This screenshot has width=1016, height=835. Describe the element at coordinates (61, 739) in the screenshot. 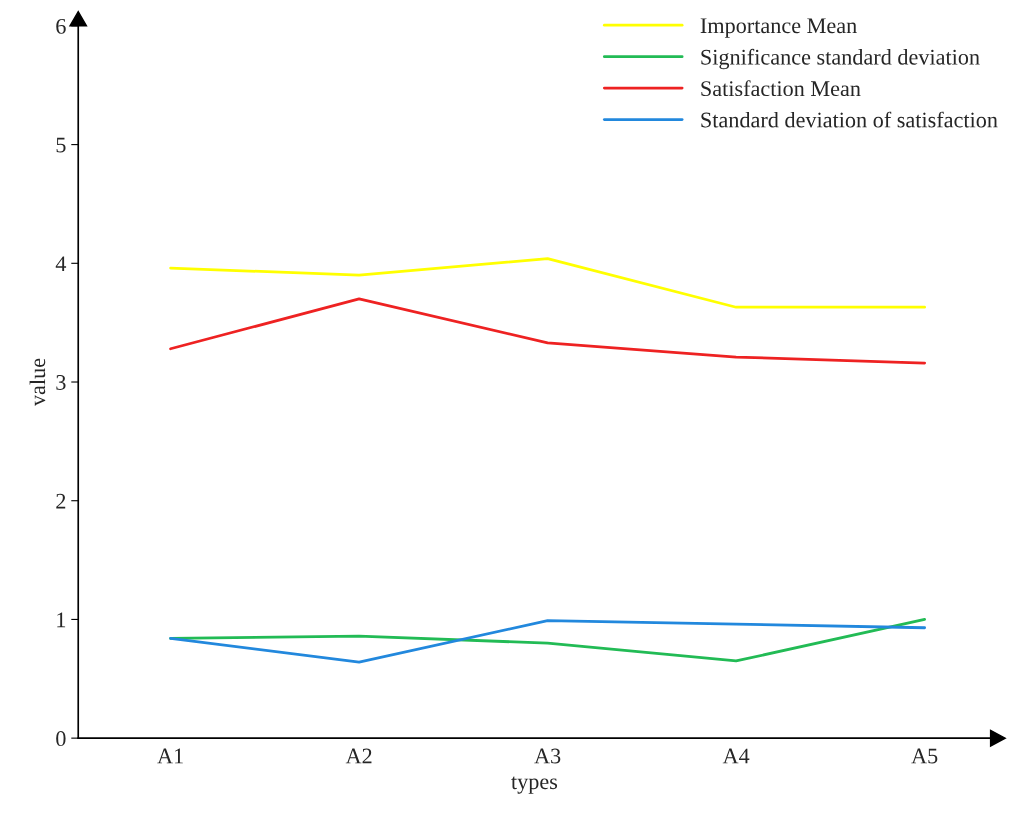

I see `y-tick-label: 0` at that location.